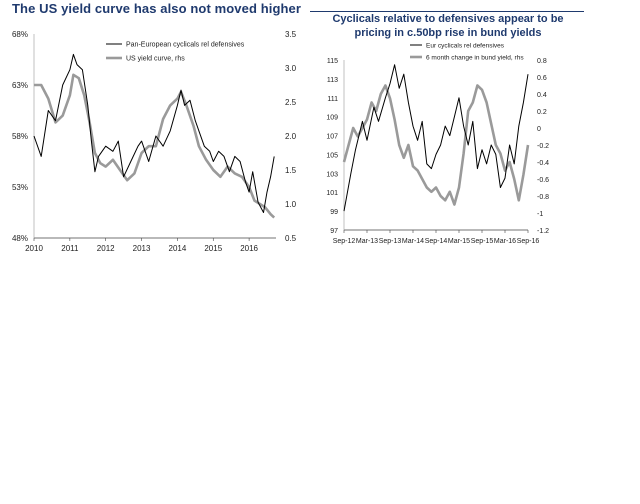 This screenshot has height=504, width=640. I want to click on y-right-tick-label: 0.8, so click(542, 61).